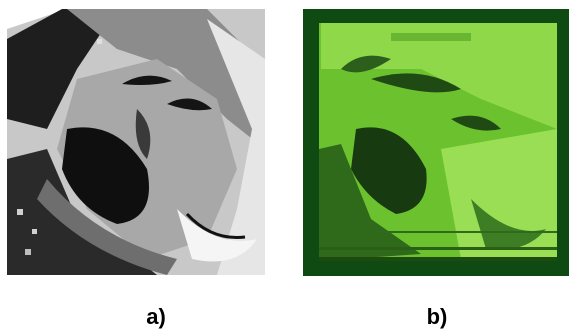 The height and width of the screenshot is (336, 577). Describe the element at coordinates (437, 316) in the screenshot. I see `panel-b-caption: b)` at that location.